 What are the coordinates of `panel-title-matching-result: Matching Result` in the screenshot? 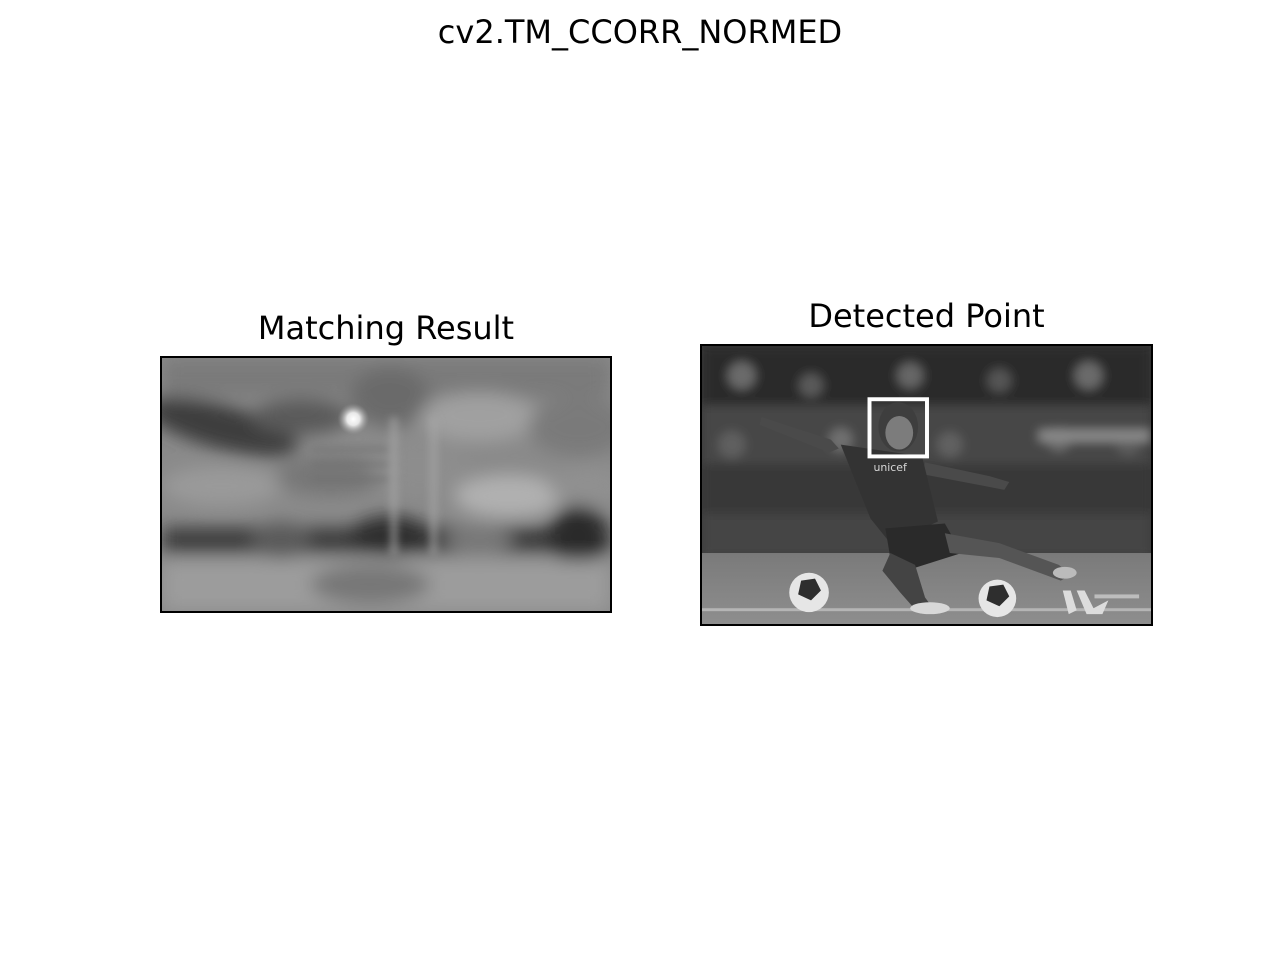 It's located at (386, 328).